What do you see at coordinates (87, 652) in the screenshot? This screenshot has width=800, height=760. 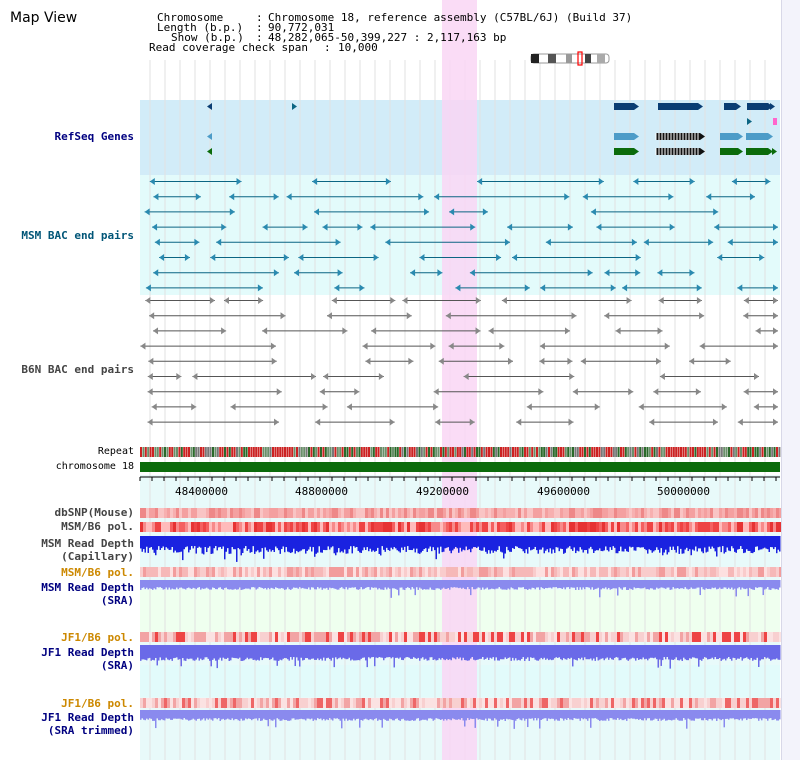 I see `track-label-jf1-depth-sra-1: JF1 Read Depth` at bounding box center [87, 652].